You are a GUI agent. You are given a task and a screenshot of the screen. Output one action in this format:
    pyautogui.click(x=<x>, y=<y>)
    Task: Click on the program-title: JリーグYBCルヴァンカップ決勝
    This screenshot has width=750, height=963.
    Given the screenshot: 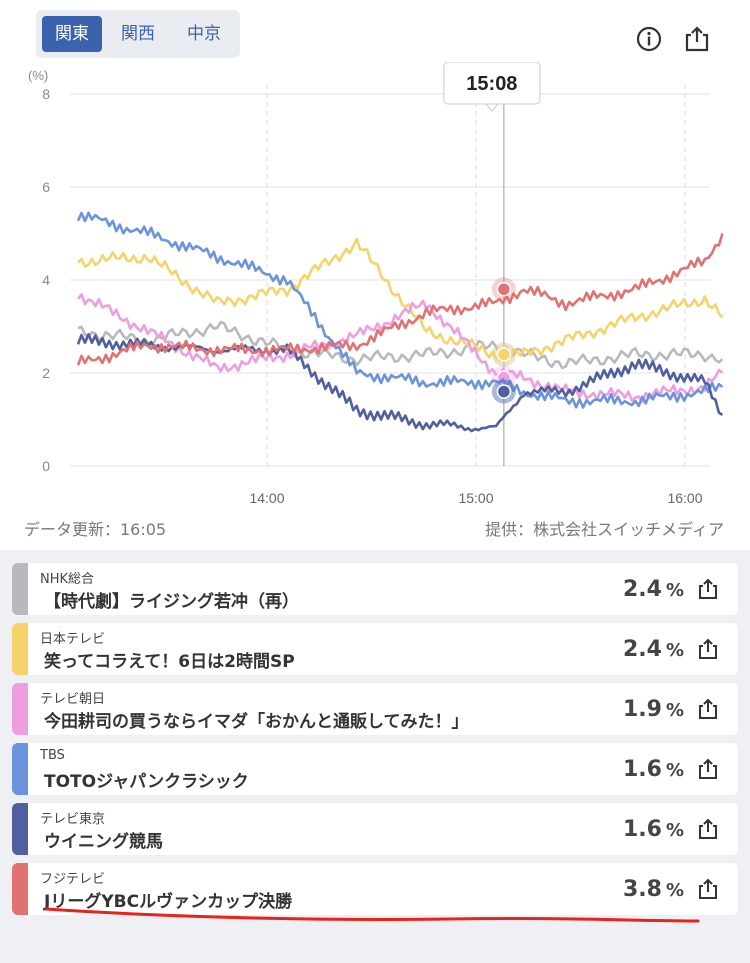 What is the action you would take?
    pyautogui.click(x=168, y=902)
    